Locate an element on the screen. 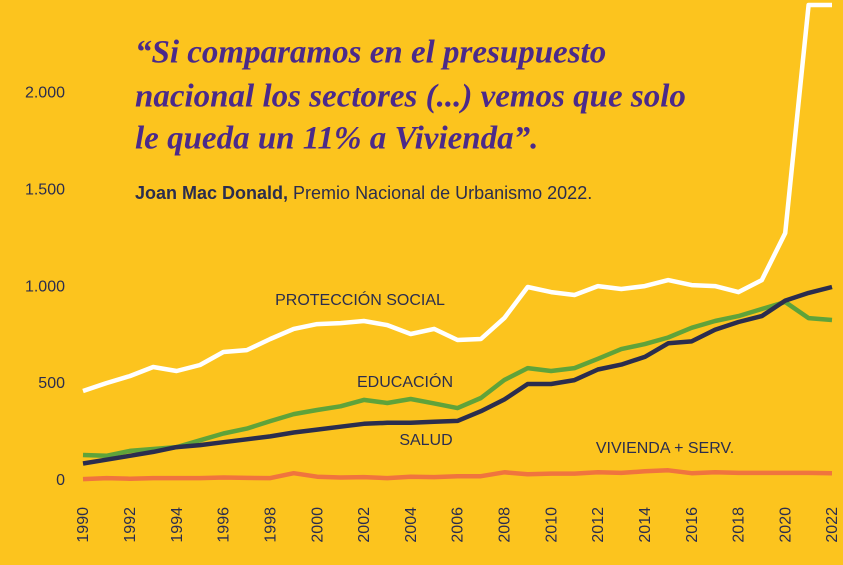 The height and width of the screenshot is (565, 843). quote-line: “Si comparamos en el presupuesto is located at coordinates (370, 53).